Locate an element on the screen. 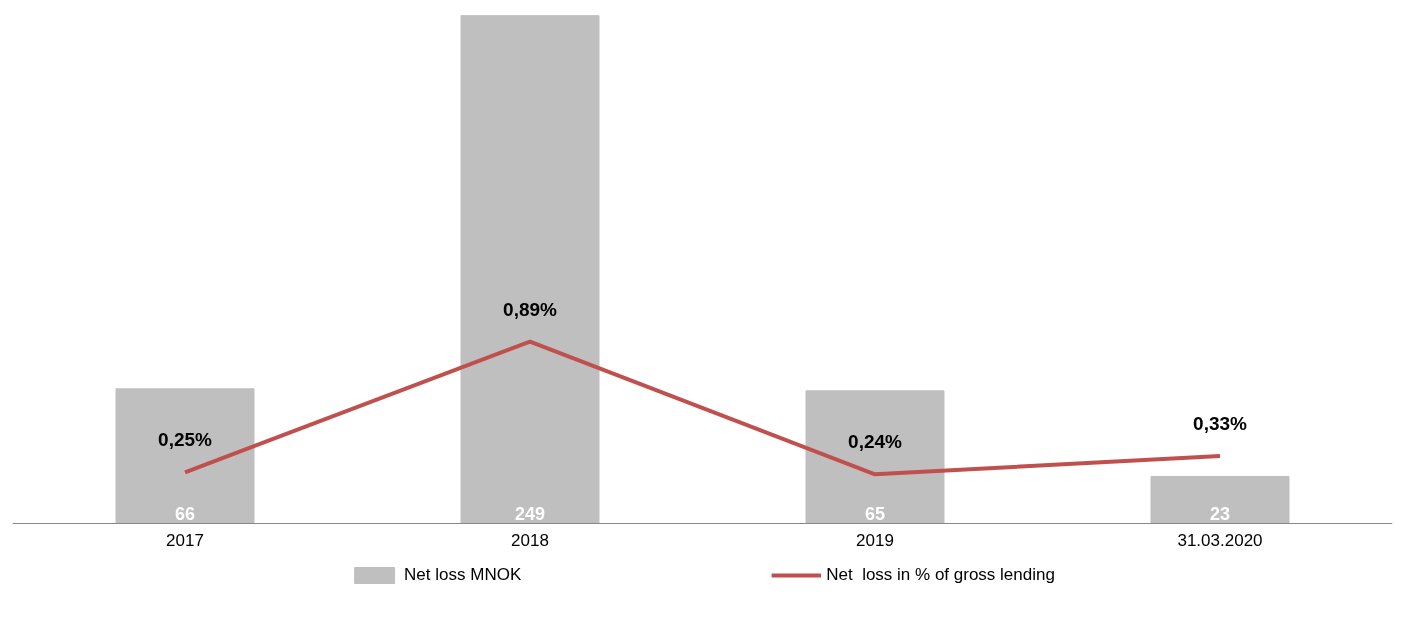  data-label: 66 is located at coordinates (185, 514).